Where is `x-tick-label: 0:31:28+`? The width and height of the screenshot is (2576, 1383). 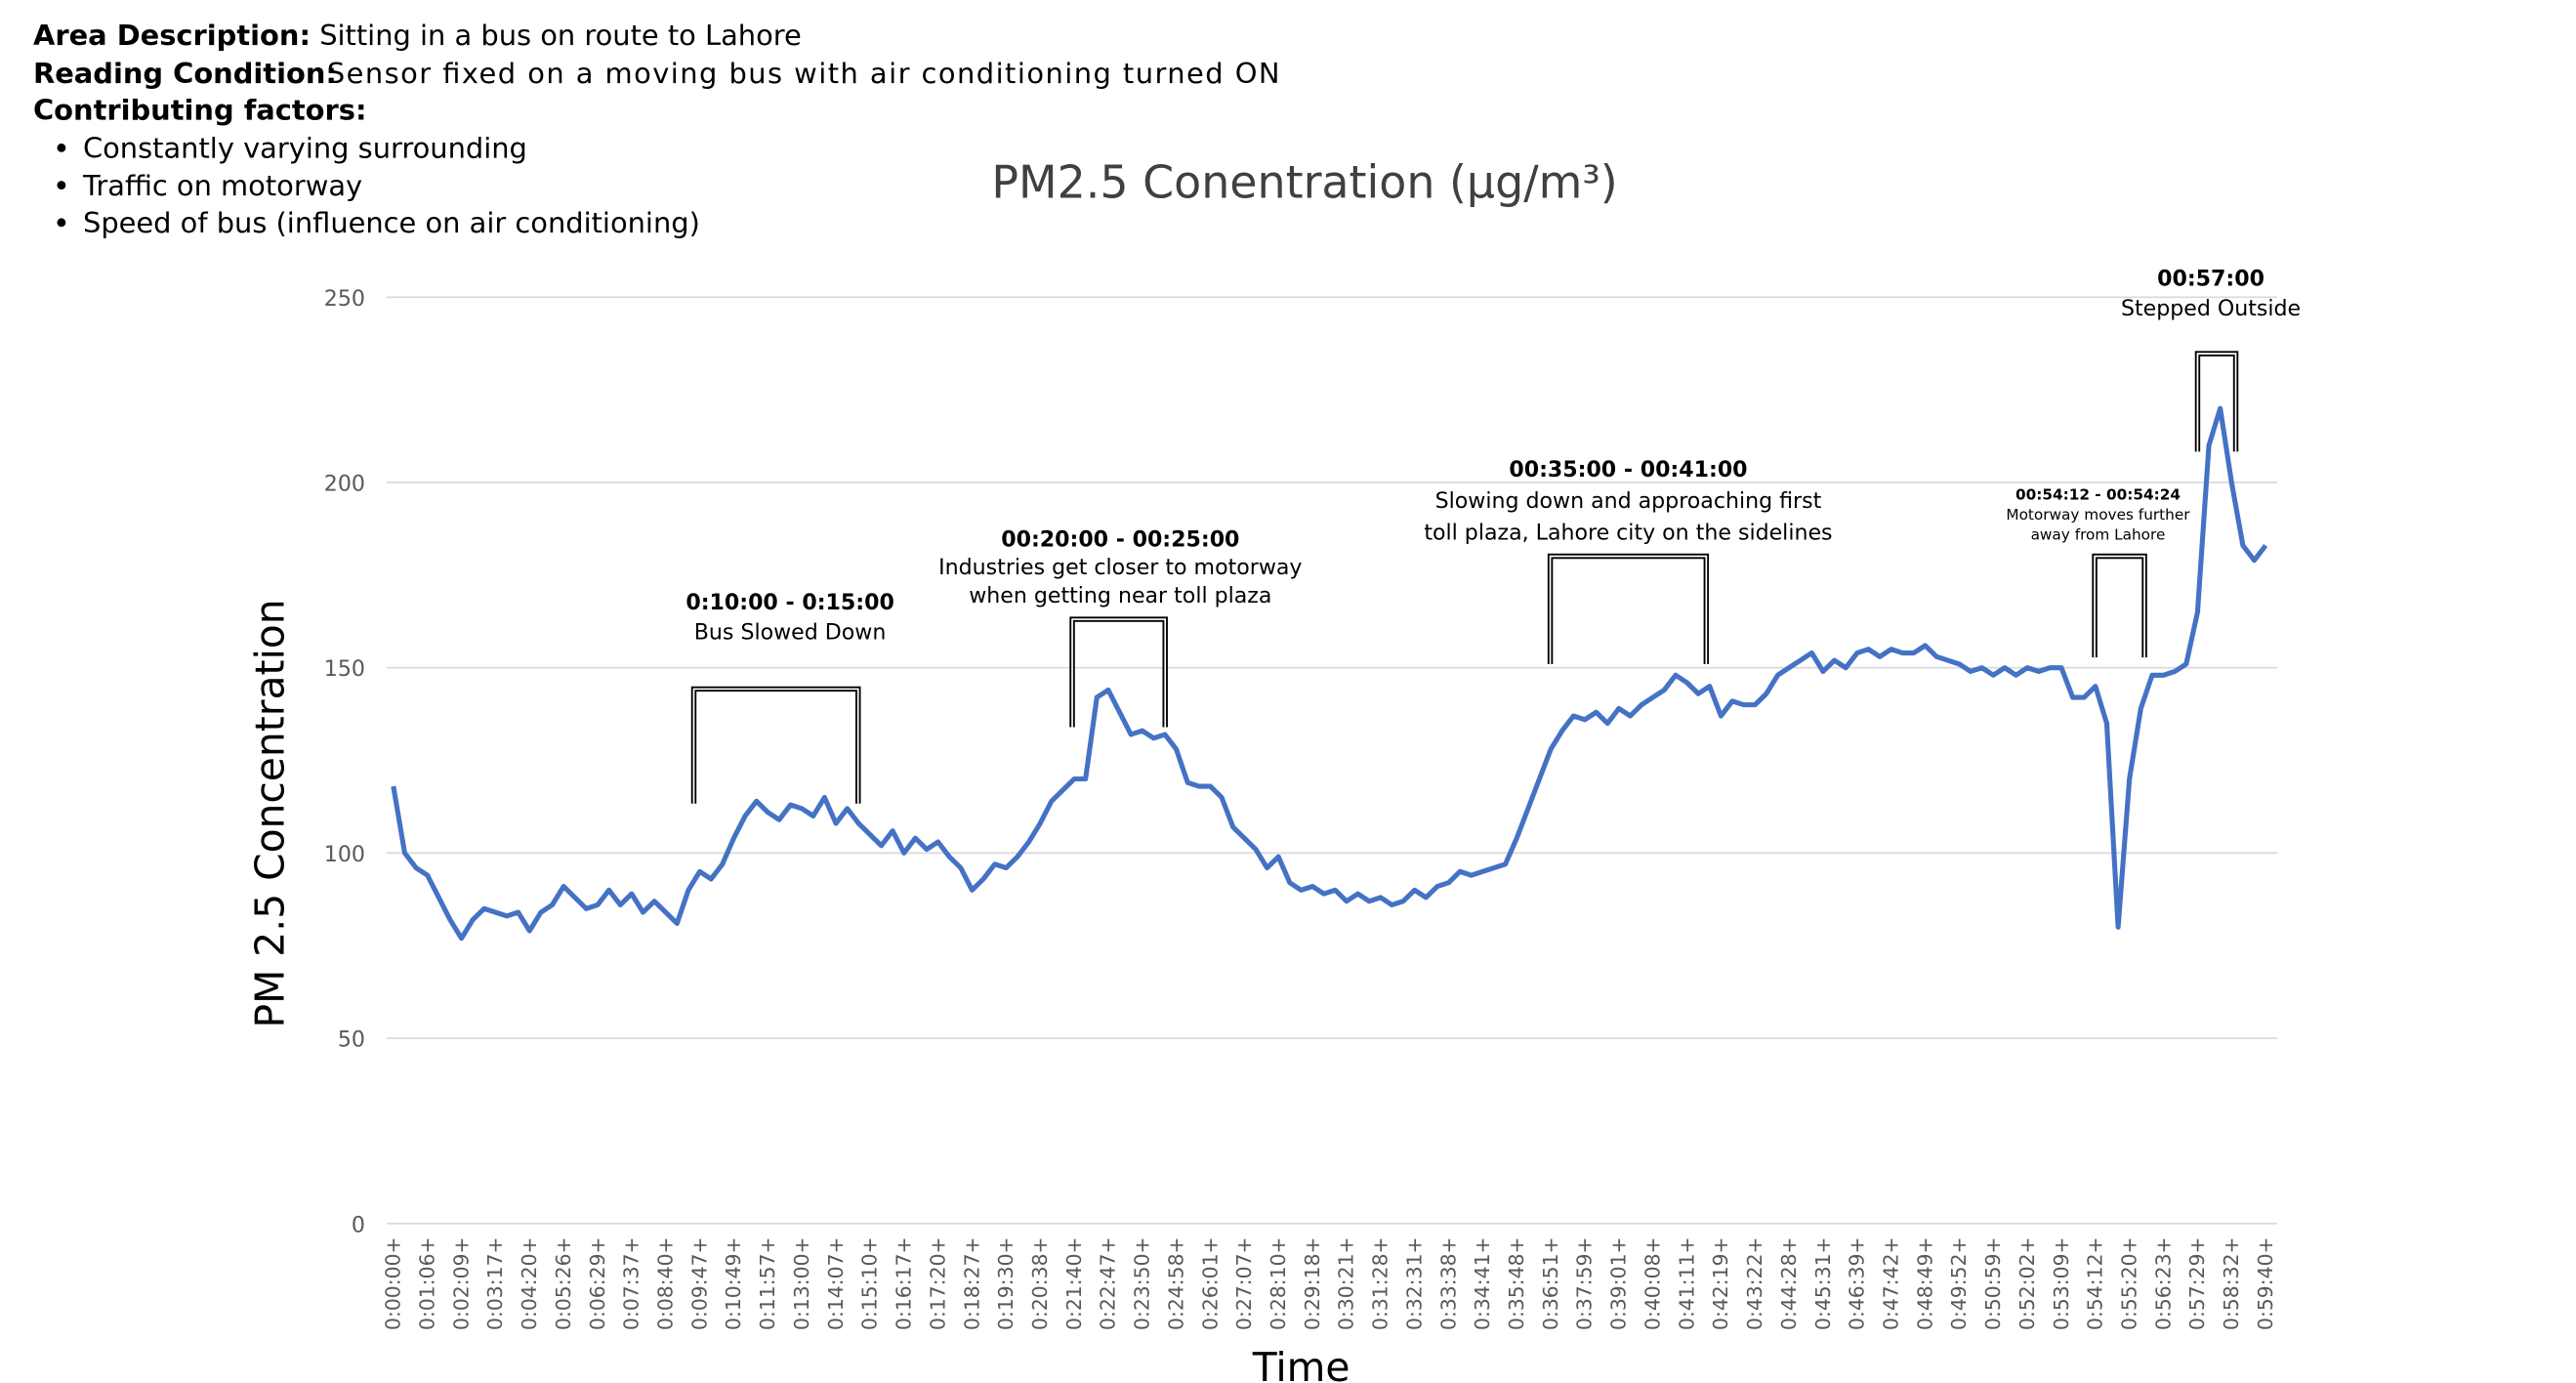 x-tick-label: 0:31:28+ is located at coordinates (1380, 1283).